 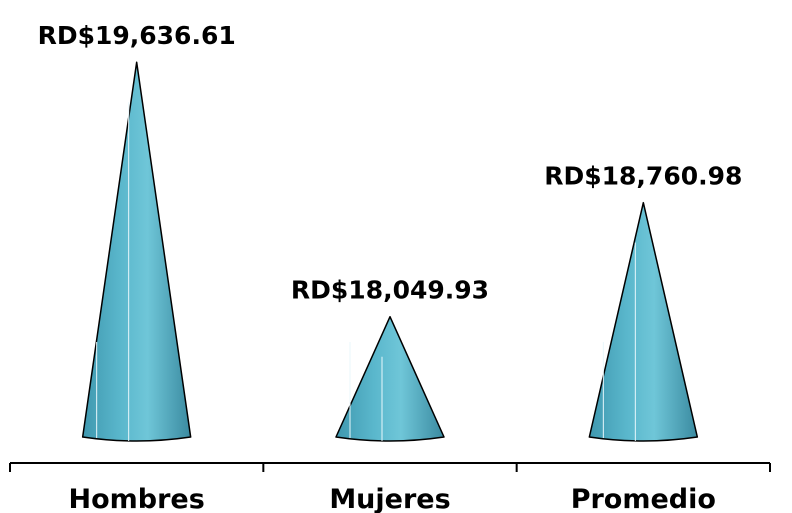 What do you see at coordinates (137, 498) in the screenshot?
I see `category-label-hombres: Hombres` at bounding box center [137, 498].